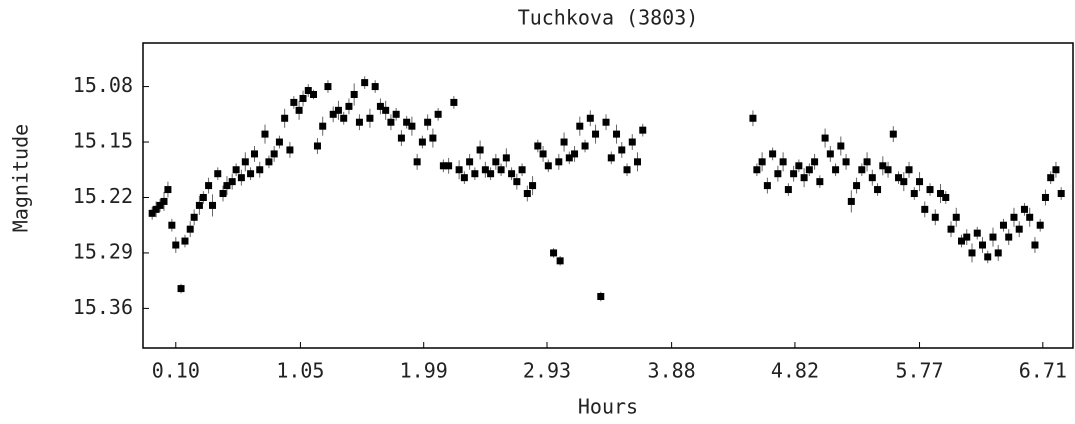 The height and width of the screenshot is (424, 1075). Describe the element at coordinates (795, 371) in the screenshot. I see `x-tick-label: 4.82` at that location.